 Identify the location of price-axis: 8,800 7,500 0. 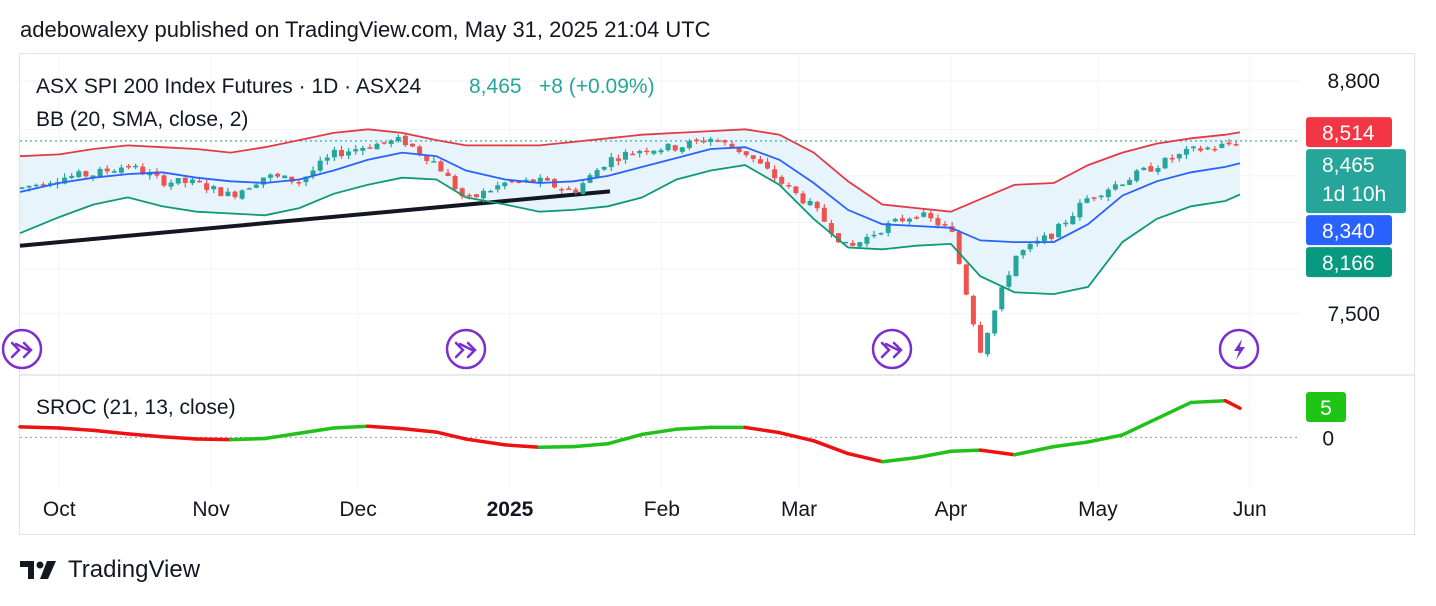
(1351, 260).